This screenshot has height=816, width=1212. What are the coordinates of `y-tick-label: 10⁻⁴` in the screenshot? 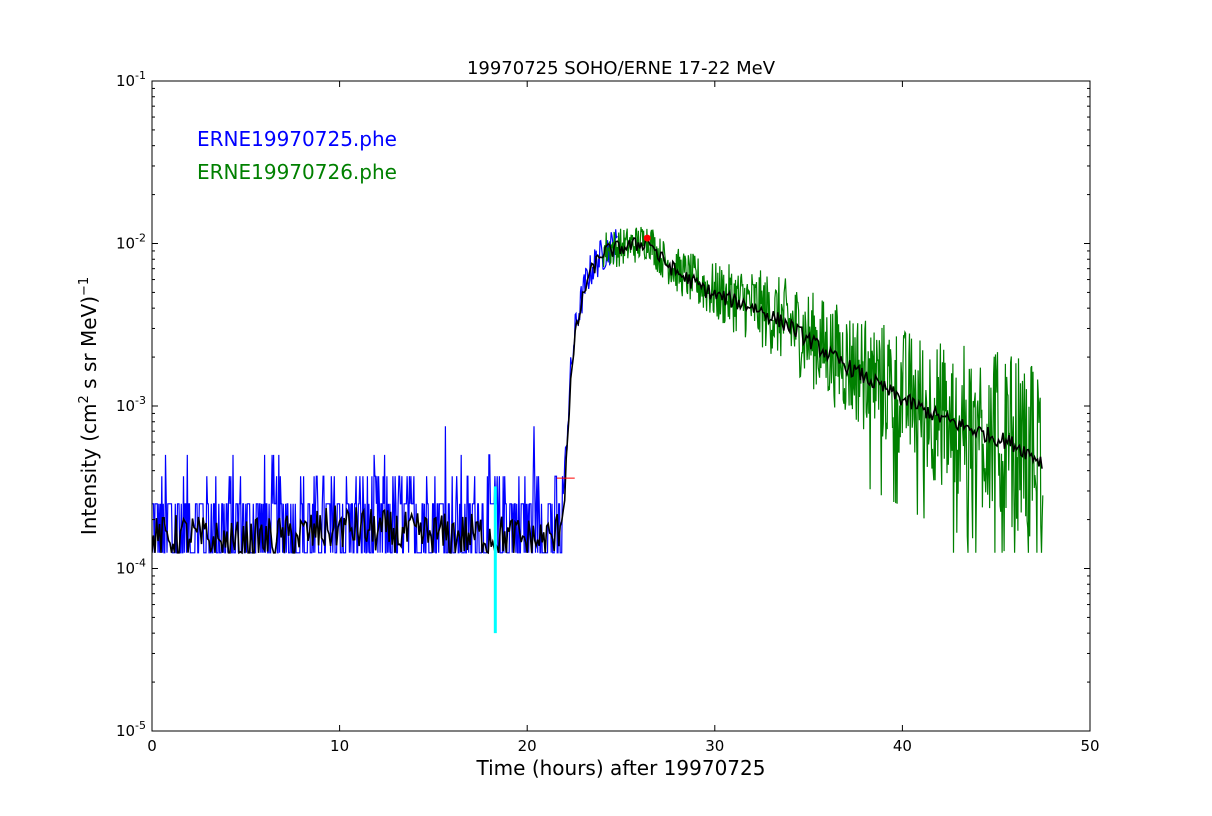 It's located at (131, 567).